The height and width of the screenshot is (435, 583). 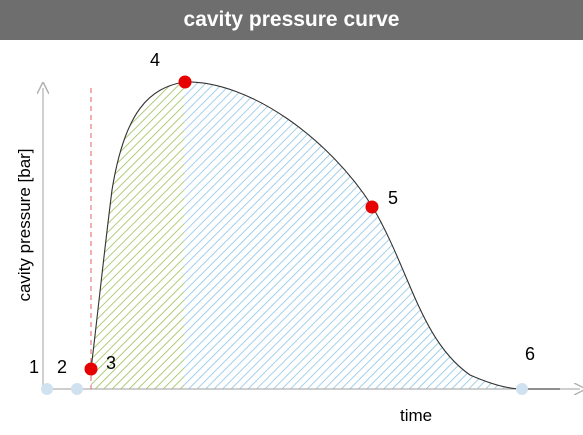 I want to click on point-2-label: 2, so click(x=62, y=367).